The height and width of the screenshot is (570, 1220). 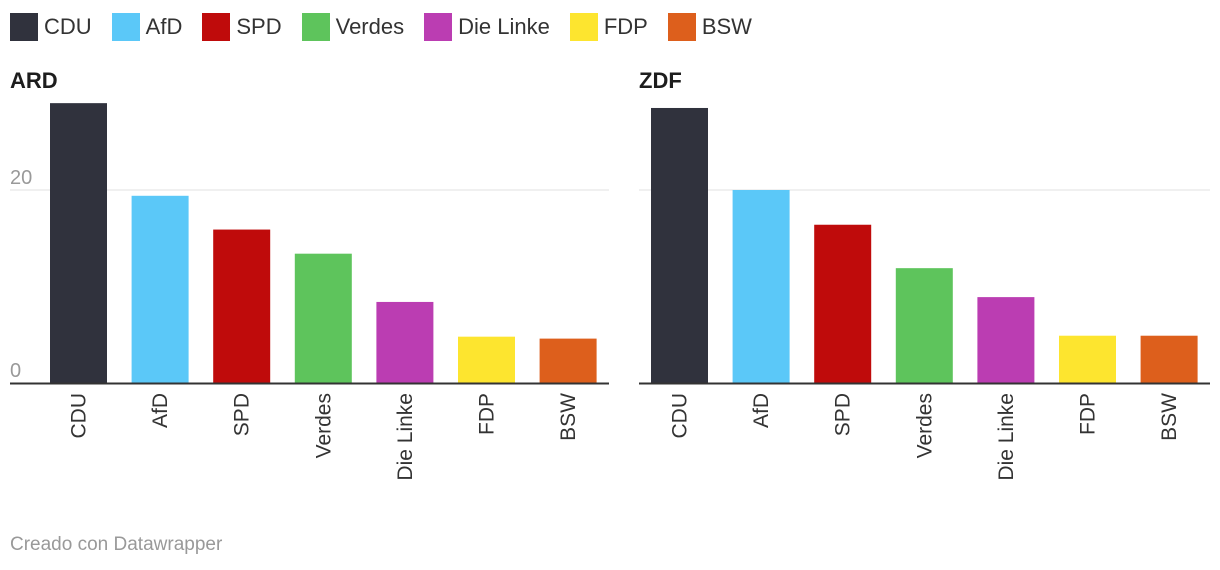 I want to click on chart-title: ARD, so click(x=34, y=80).